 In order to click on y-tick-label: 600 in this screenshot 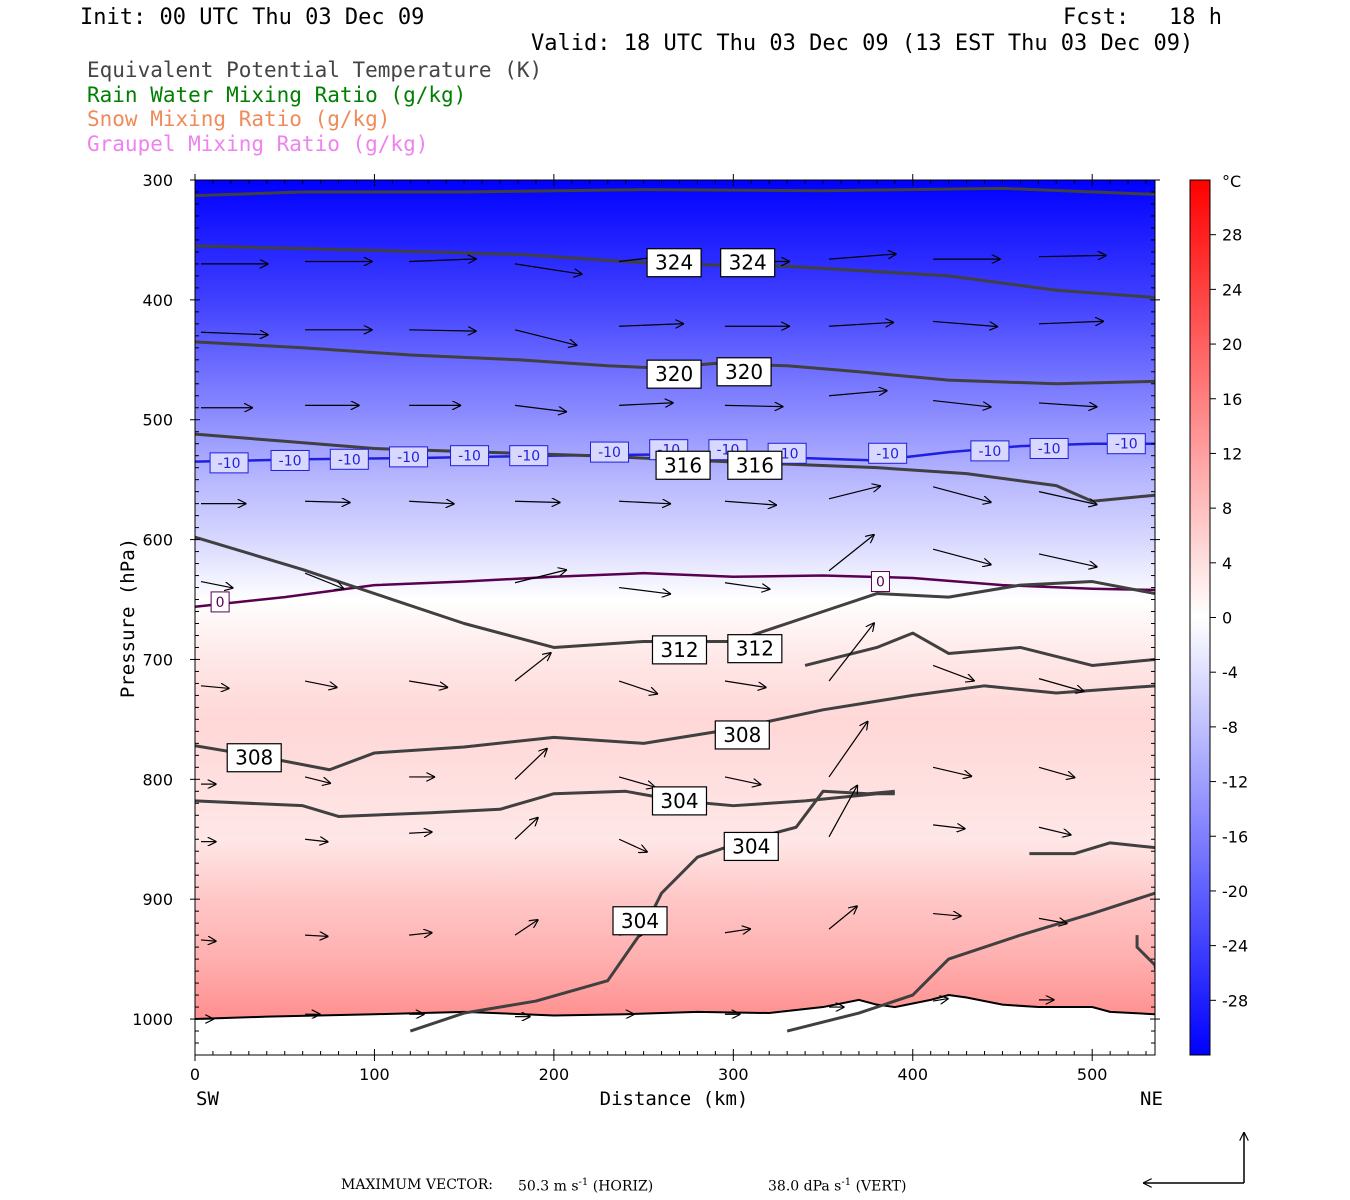, I will do `click(157, 540)`.